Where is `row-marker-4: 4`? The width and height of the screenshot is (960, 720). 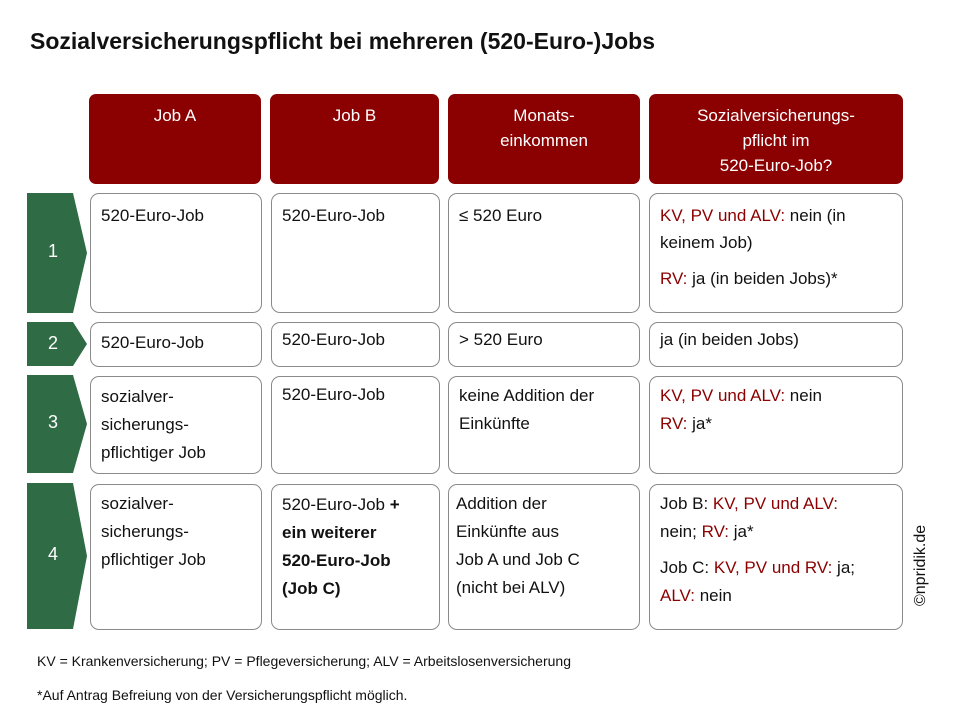 row-marker-4: 4 is located at coordinates (57, 556).